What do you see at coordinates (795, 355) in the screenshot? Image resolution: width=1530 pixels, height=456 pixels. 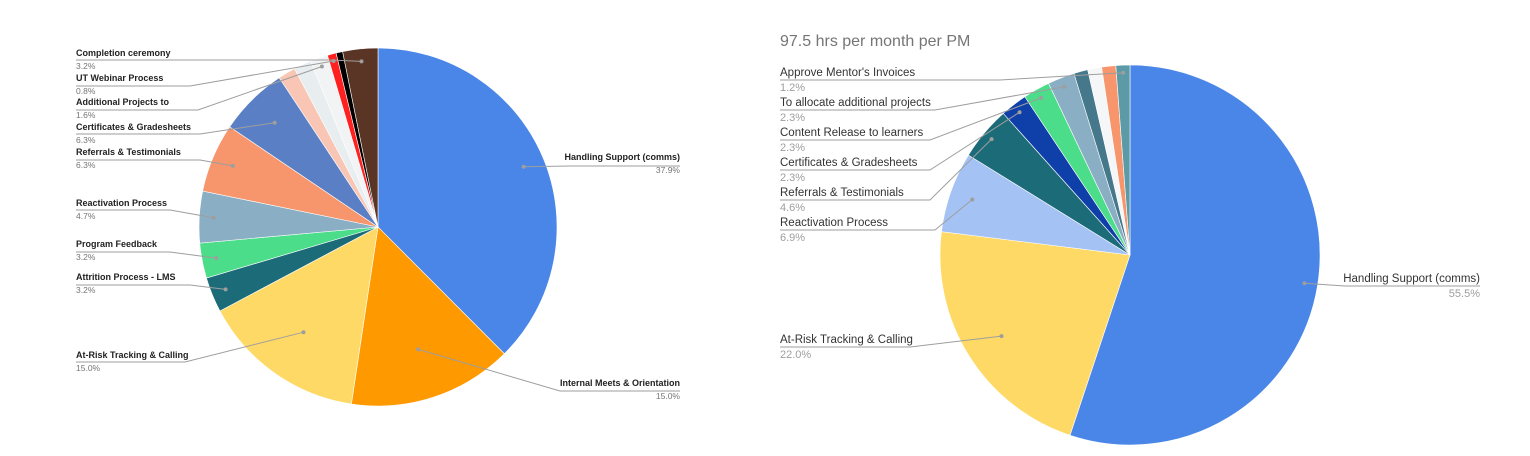 I see `slice-percentage: 22.0%` at bounding box center [795, 355].